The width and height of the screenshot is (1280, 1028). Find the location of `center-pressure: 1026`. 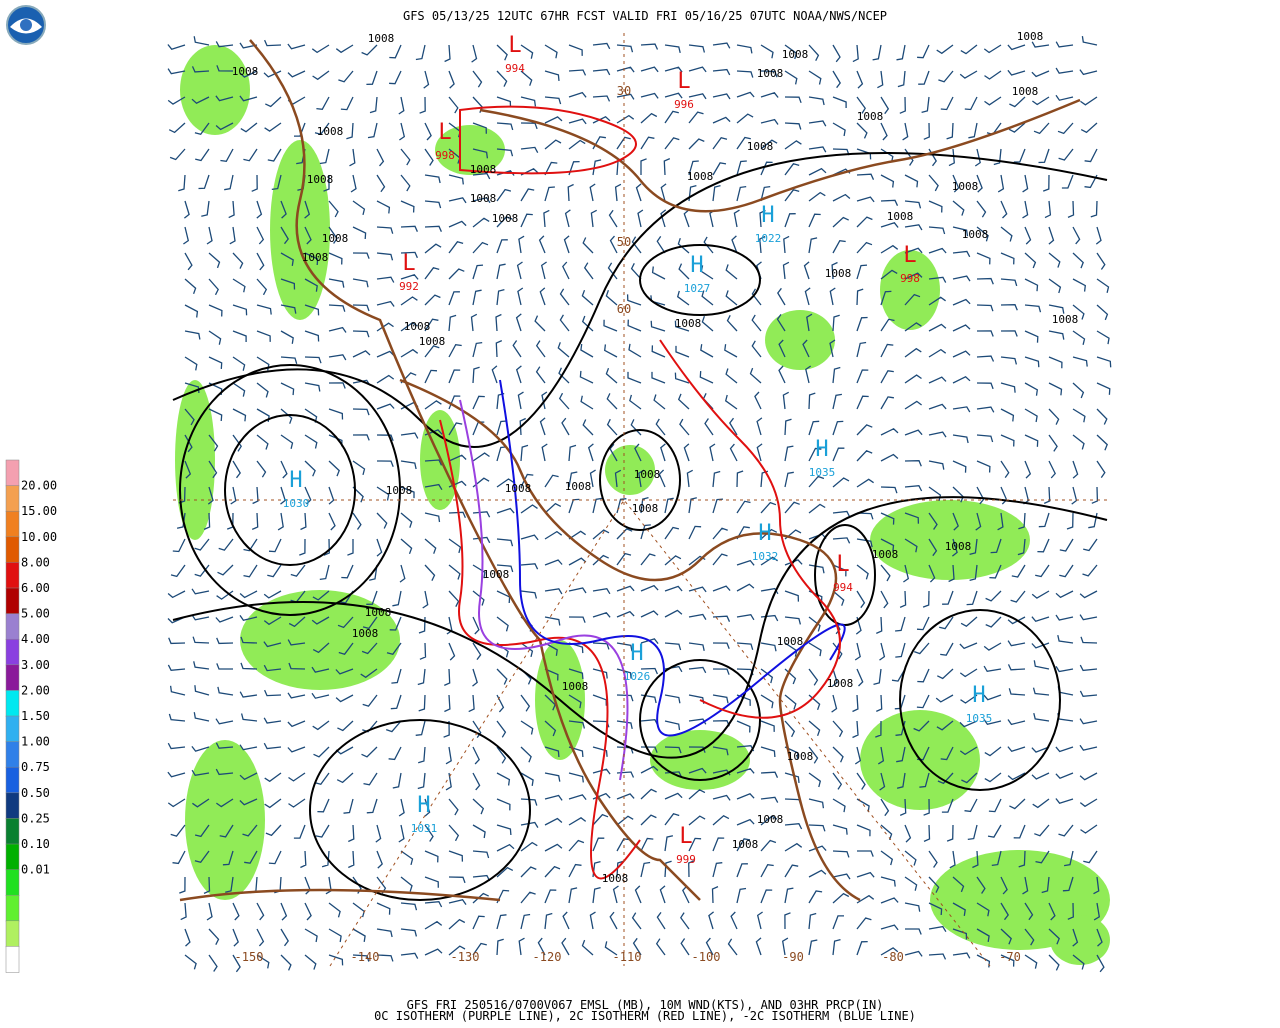

center-pressure: 1026 is located at coordinates (637, 676).